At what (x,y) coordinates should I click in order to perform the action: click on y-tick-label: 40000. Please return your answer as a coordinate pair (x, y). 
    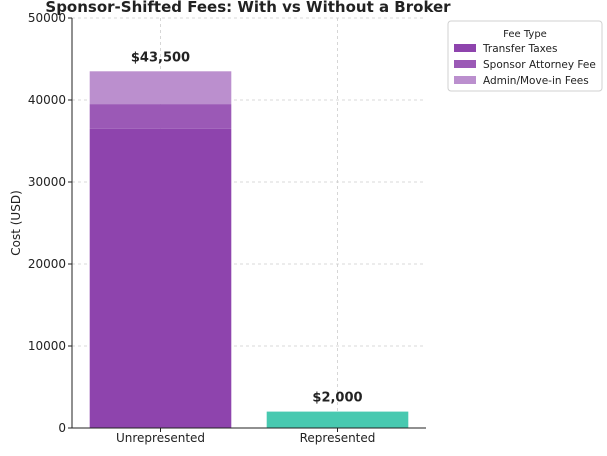
    Looking at the image, I should click on (47, 100).